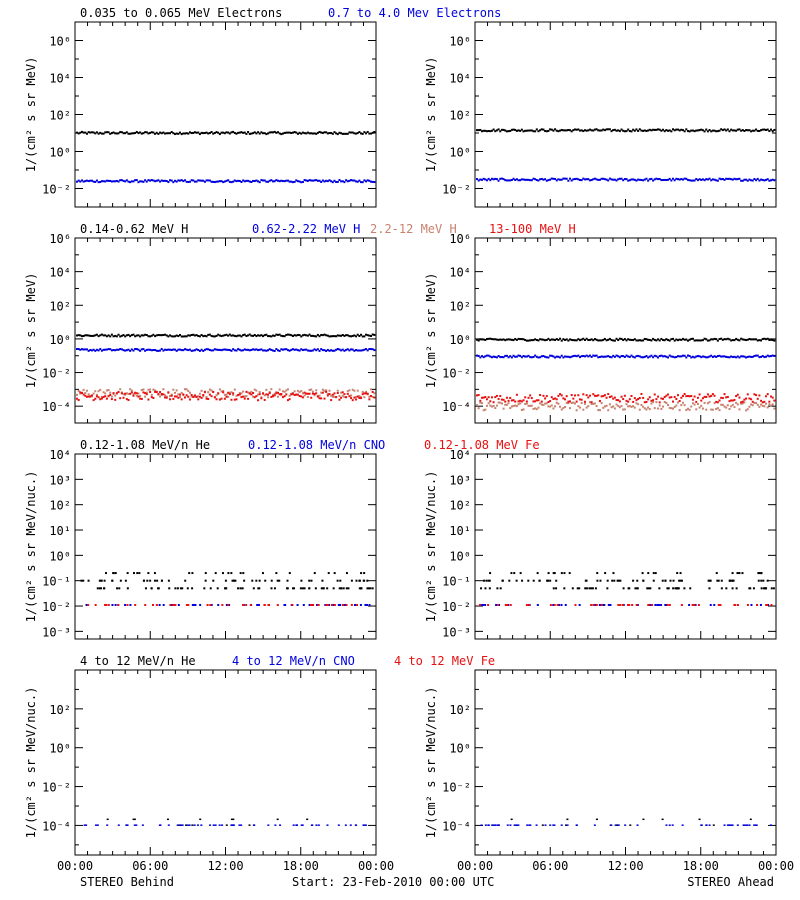  I want to click on series-blue, so click(626, 356).